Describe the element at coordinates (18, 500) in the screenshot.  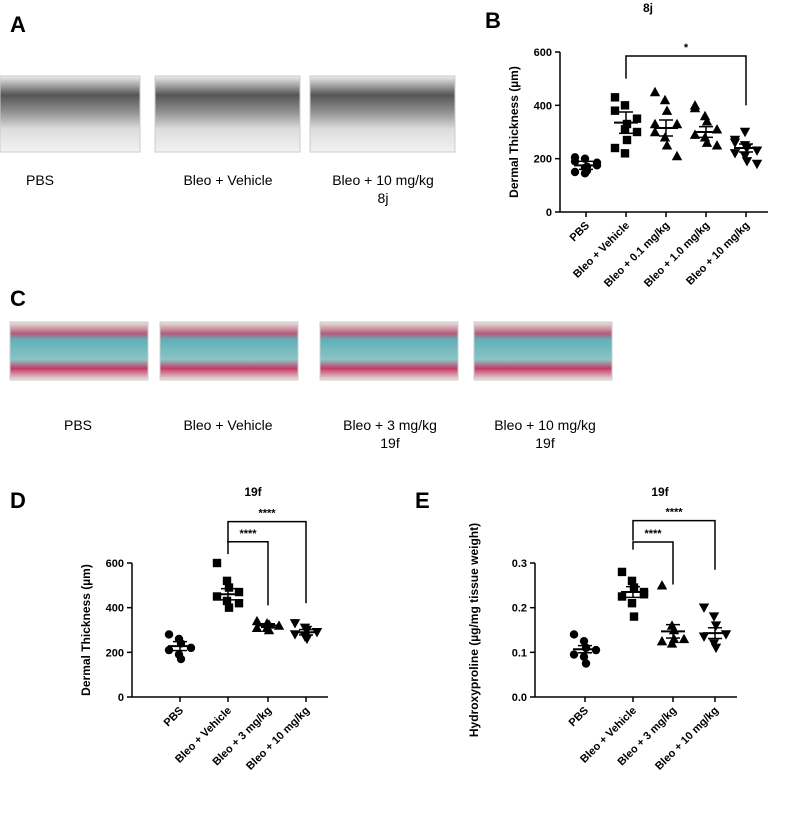
I see `panel-label: D` at that location.